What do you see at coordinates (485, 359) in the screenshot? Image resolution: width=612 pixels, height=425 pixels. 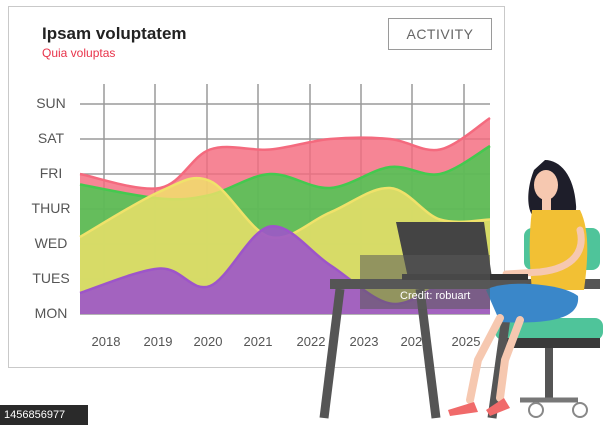 I see `leg-left` at bounding box center [485, 359].